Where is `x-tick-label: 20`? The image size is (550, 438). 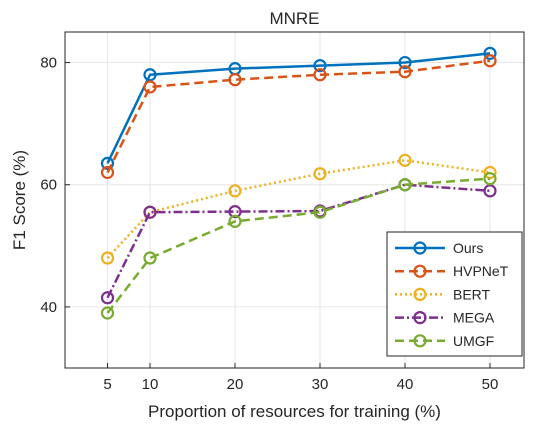 x-tick-label: 20 is located at coordinates (235, 384).